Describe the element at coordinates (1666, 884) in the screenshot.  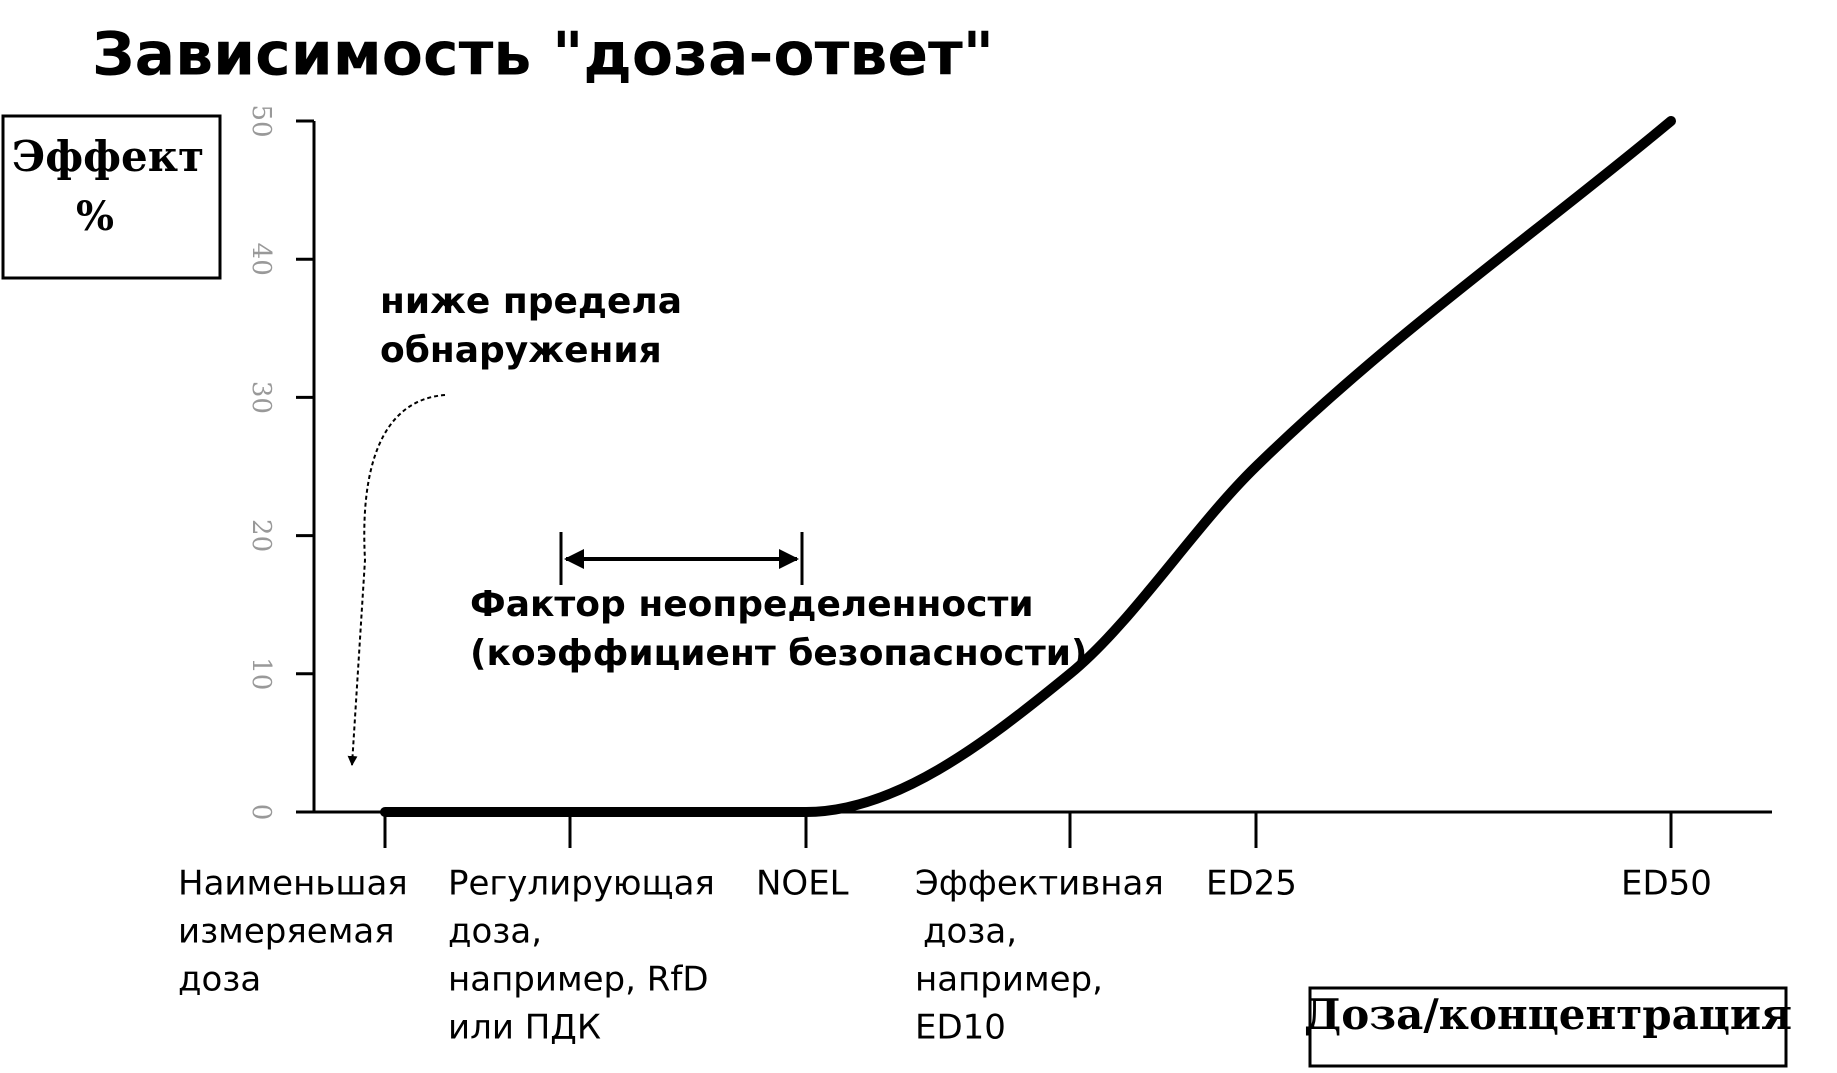
I see `x-tick-label: ED50` at that location.